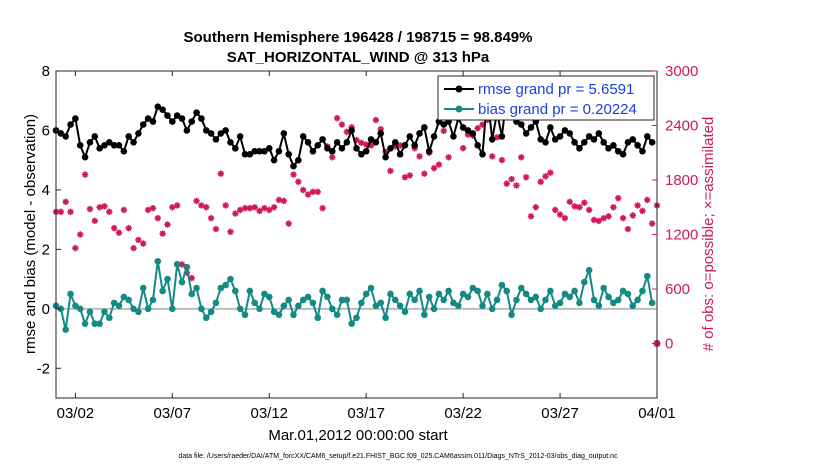 The height and width of the screenshot is (470, 830). What do you see at coordinates (30, 234) in the screenshot?
I see `y-axis-label: rmse and bias (model - observation)` at bounding box center [30, 234].